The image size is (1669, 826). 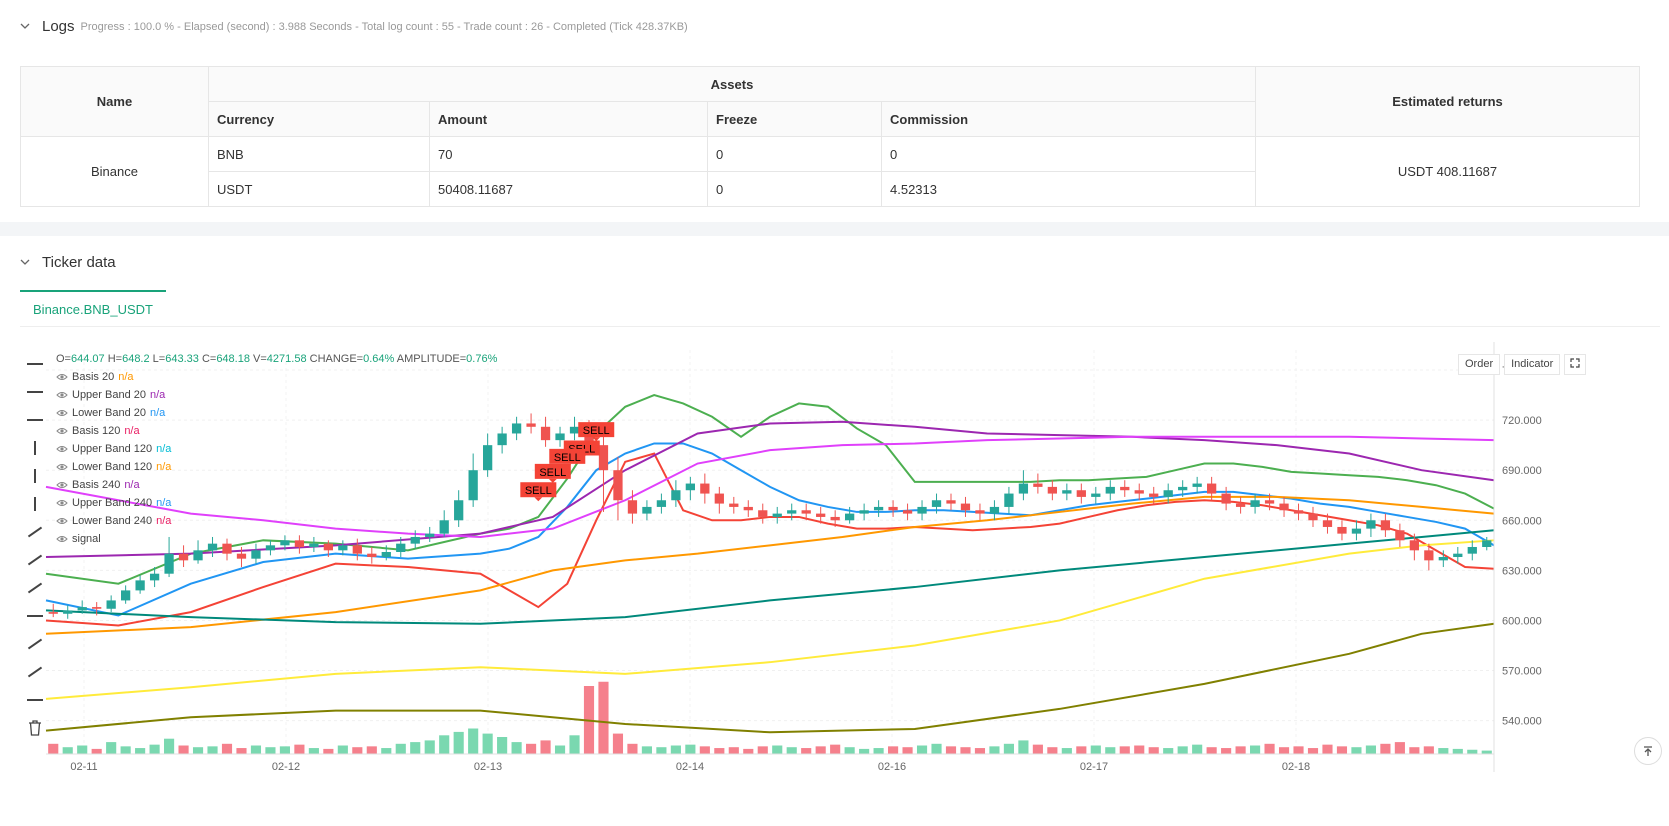 What do you see at coordinates (35, 560) in the screenshot?
I see `ray-line-tool-icon` at bounding box center [35, 560].